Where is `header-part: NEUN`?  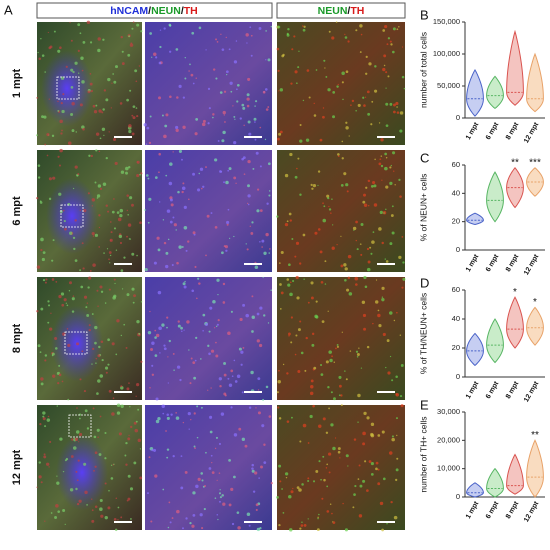
header-part: NEUN is located at coordinates (333, 11).